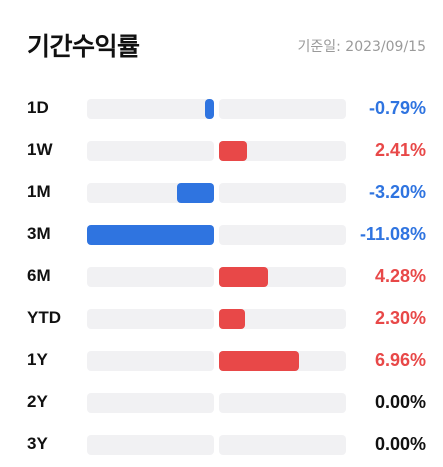  What do you see at coordinates (400, 360) in the screenshot?
I see `return-value: 6.96%` at bounding box center [400, 360].